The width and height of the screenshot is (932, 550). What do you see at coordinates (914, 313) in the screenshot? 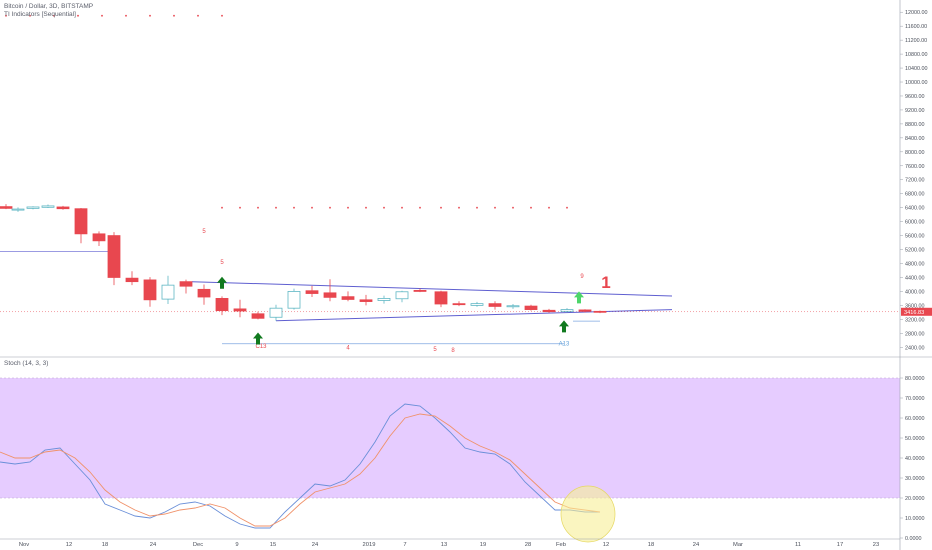
I see `last-price-label: 3416.83` at bounding box center [914, 313].